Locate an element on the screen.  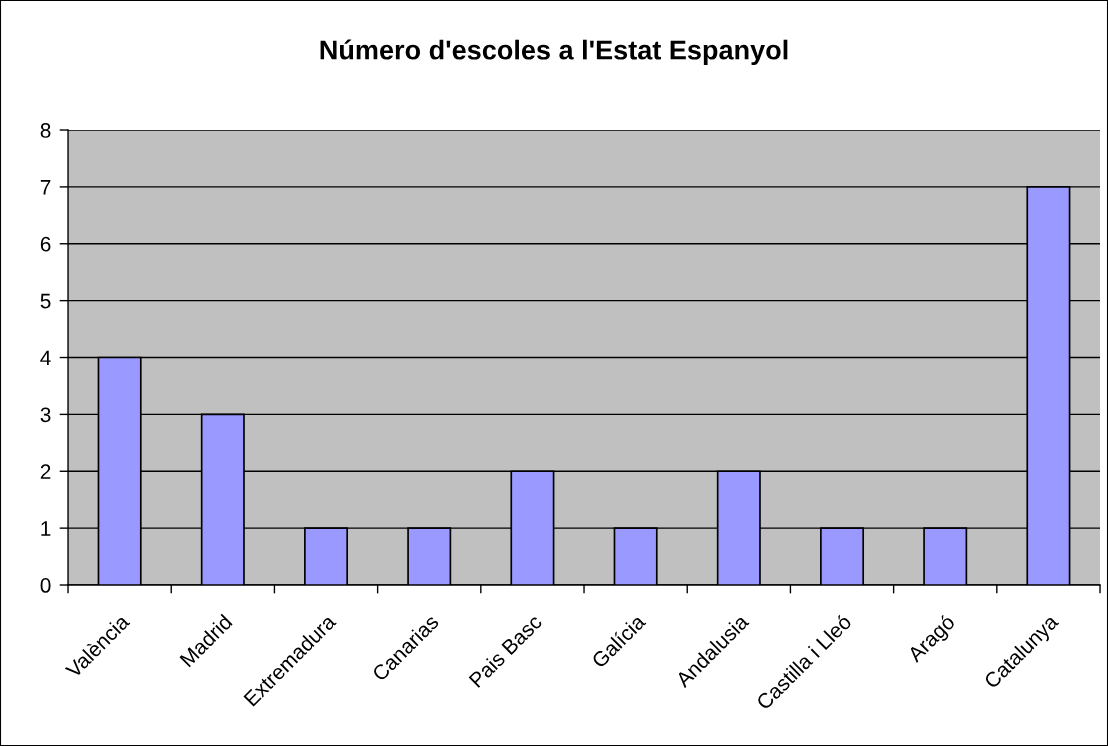
y-tick-label: 0 is located at coordinates (45, 585).